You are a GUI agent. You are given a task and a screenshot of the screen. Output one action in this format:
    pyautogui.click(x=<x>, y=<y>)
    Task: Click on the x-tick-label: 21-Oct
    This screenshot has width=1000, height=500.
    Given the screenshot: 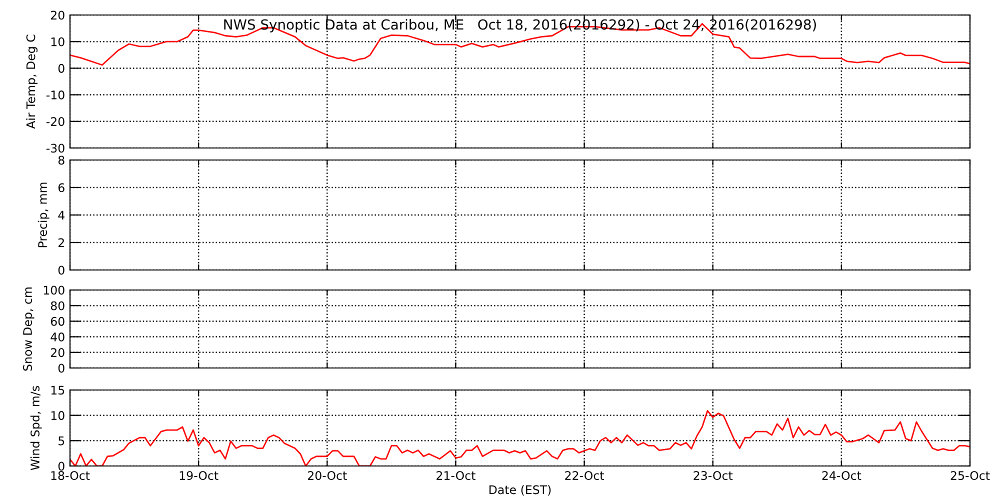 What is the action you would take?
    pyautogui.click(x=456, y=475)
    